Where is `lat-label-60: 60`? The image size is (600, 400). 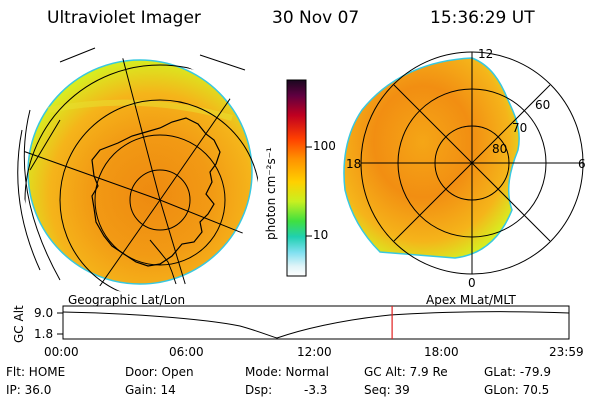 lat-label-60: 60 is located at coordinates (543, 105).